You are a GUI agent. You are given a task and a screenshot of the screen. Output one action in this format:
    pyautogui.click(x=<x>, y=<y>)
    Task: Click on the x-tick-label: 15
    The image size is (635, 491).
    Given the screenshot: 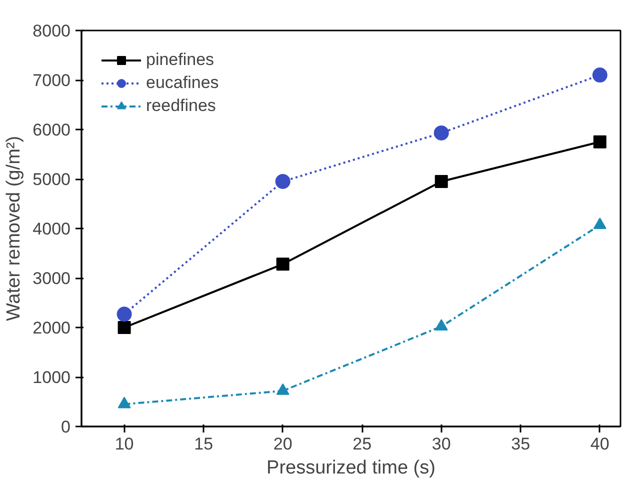 What is the action you would take?
    pyautogui.click(x=204, y=444)
    